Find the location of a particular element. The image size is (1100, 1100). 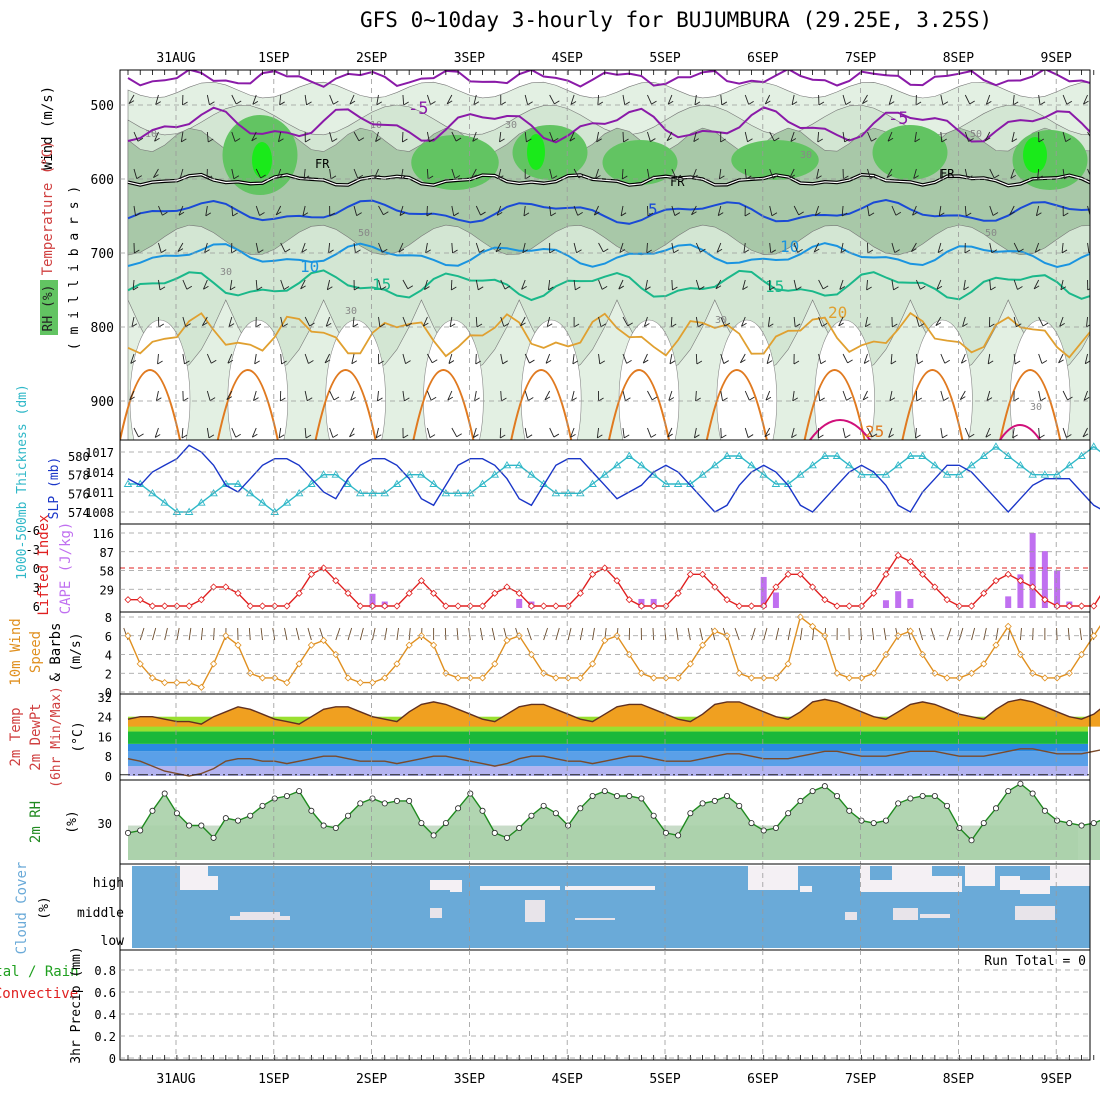

lifted-index-series is located at coordinates (612, 580).